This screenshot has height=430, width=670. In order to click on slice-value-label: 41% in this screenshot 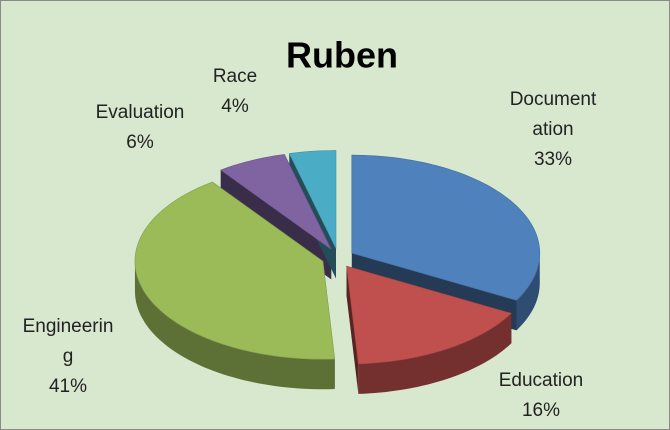, I will do `click(68, 386)`.